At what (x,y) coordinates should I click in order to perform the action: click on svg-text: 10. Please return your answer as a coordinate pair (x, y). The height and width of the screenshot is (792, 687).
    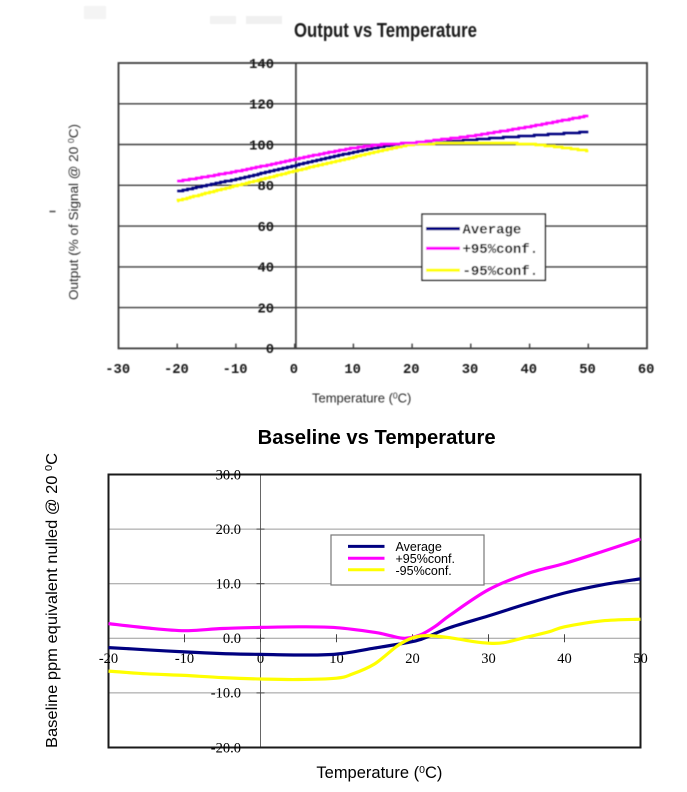
    Looking at the image, I should click on (352, 370).